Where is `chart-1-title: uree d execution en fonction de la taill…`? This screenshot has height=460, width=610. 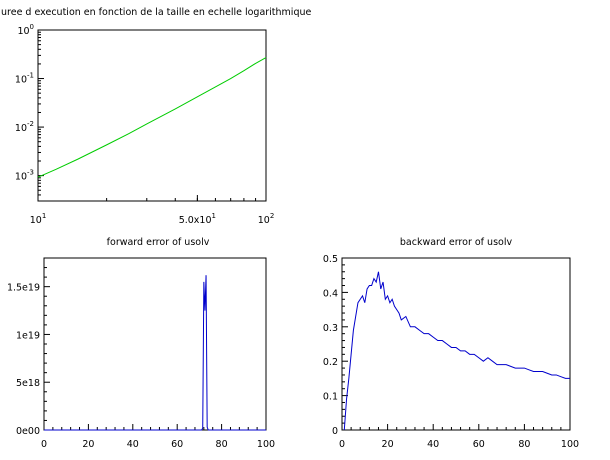 chart-1-title: uree d execution en fonction de la taill… is located at coordinates (156, 12).